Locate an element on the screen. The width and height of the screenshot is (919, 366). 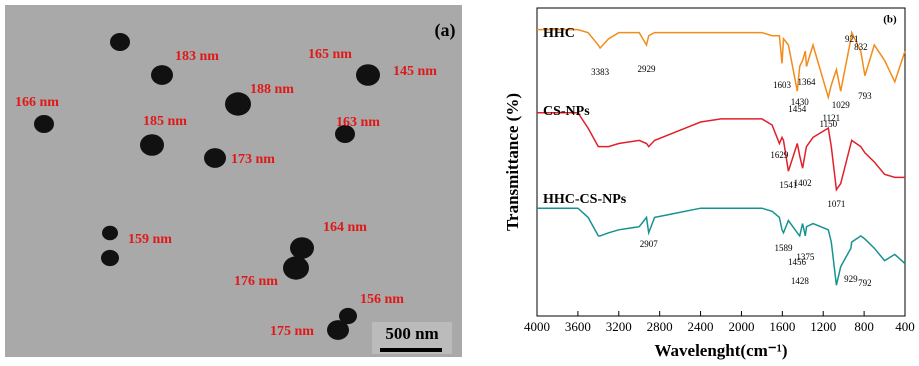
x-tick-label: 1200 is located at coordinates (823, 326).